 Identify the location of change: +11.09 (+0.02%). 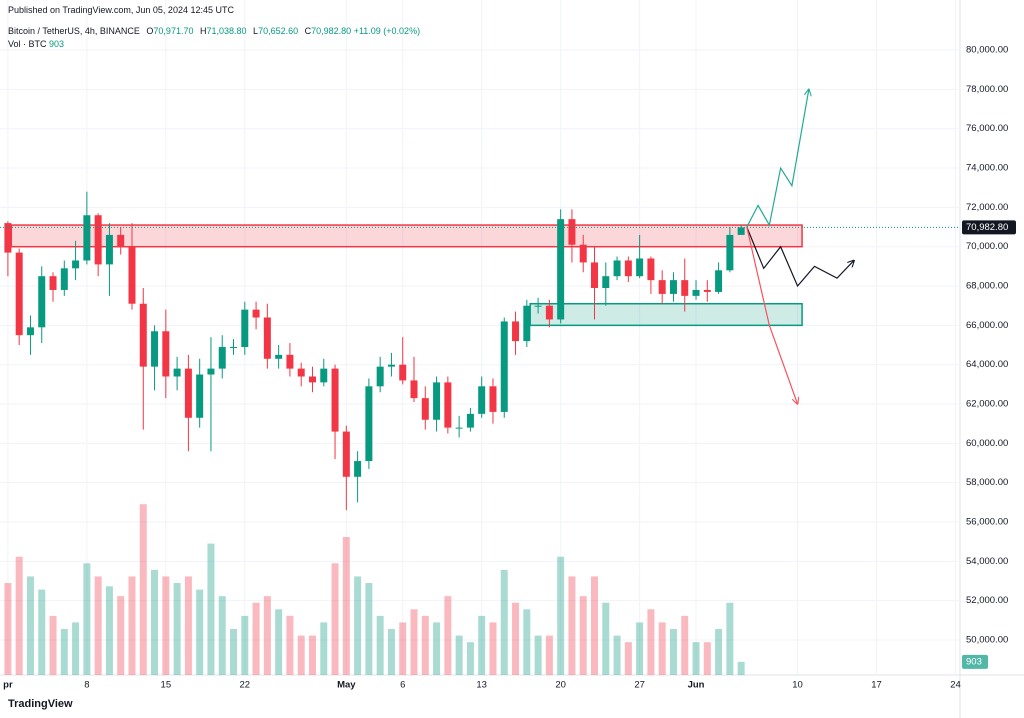
(387, 31).